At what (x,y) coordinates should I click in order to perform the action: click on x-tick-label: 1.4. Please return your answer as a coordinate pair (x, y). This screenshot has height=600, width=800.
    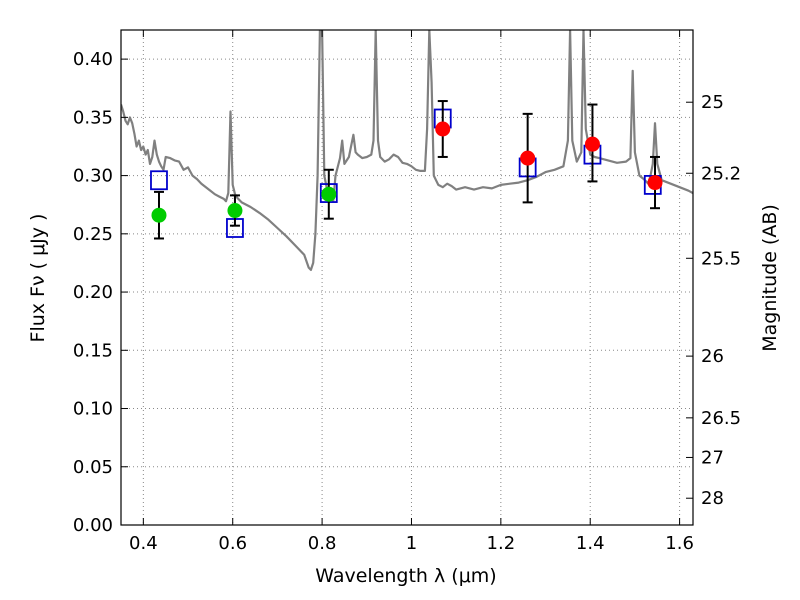
    Looking at the image, I should click on (590, 543).